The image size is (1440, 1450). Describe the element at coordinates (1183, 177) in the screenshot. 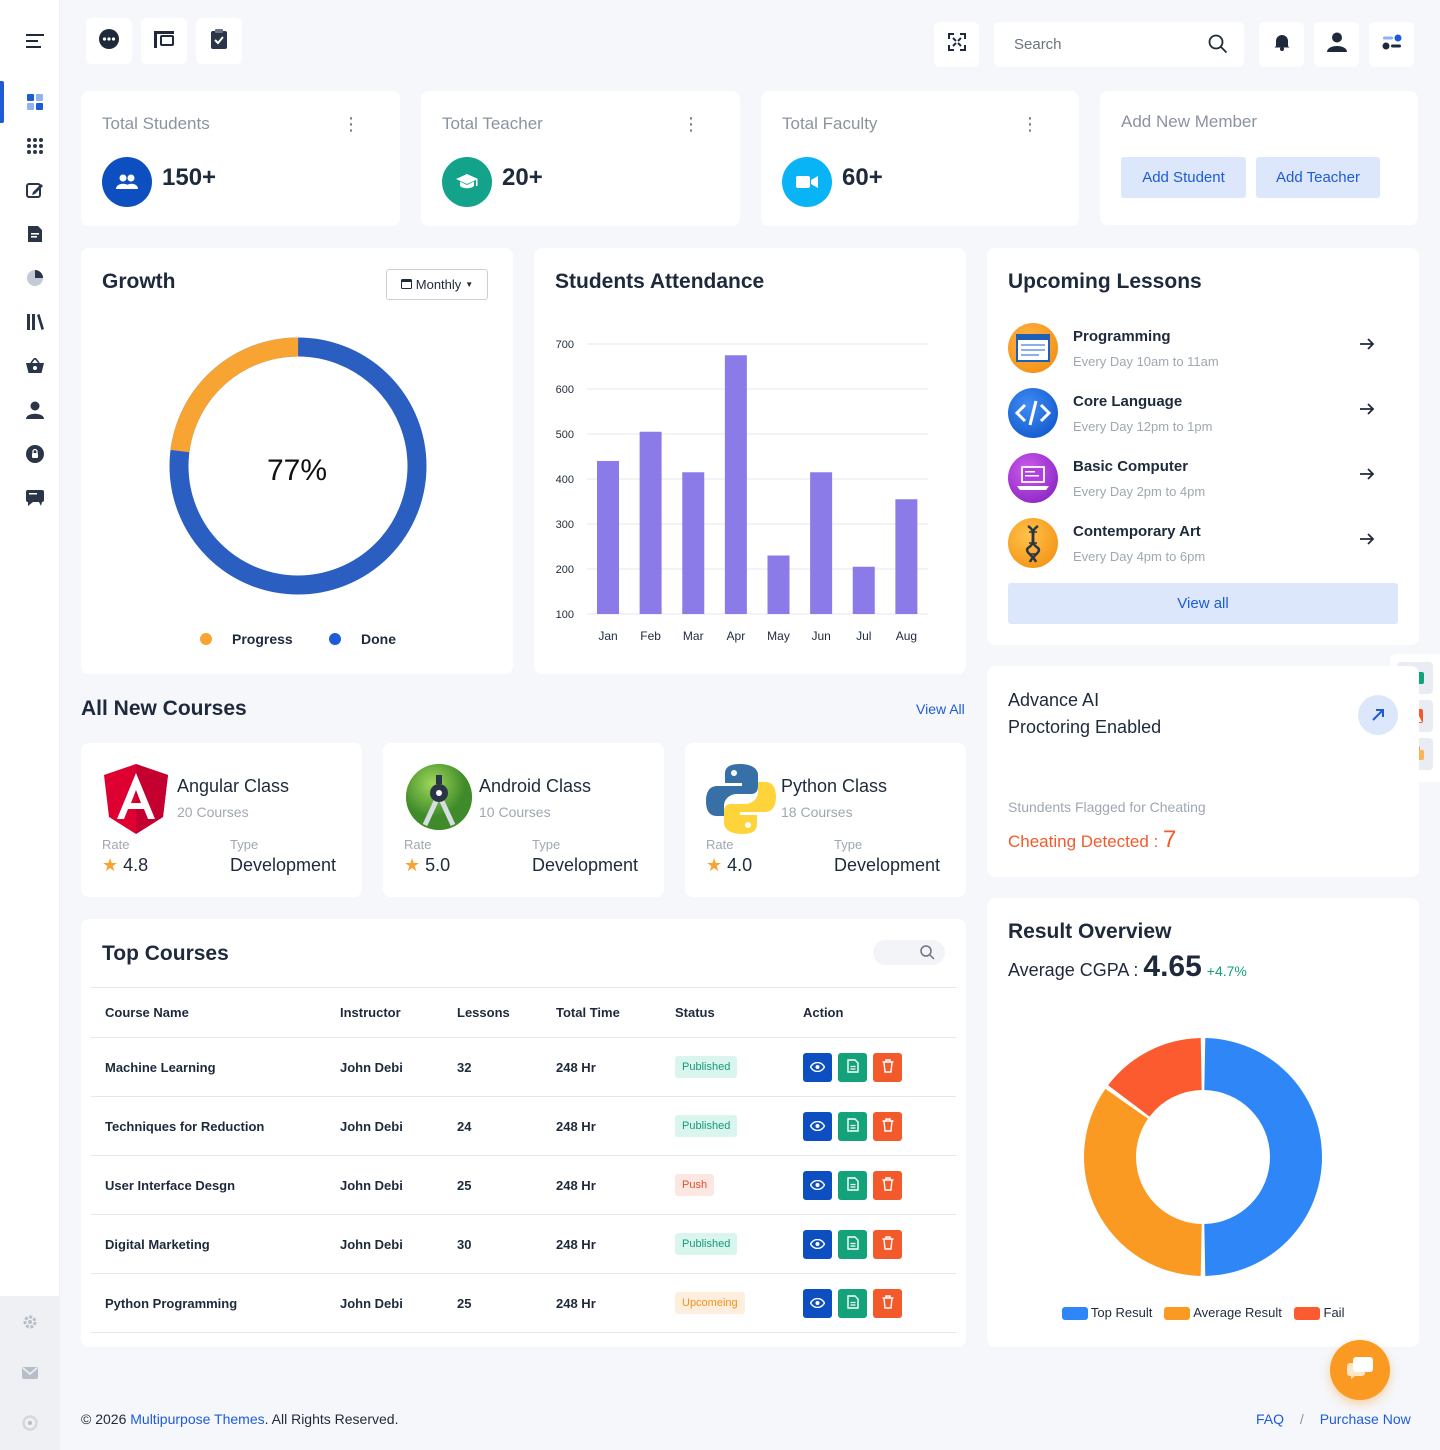

I see `add-student-button: Add Student` at that location.